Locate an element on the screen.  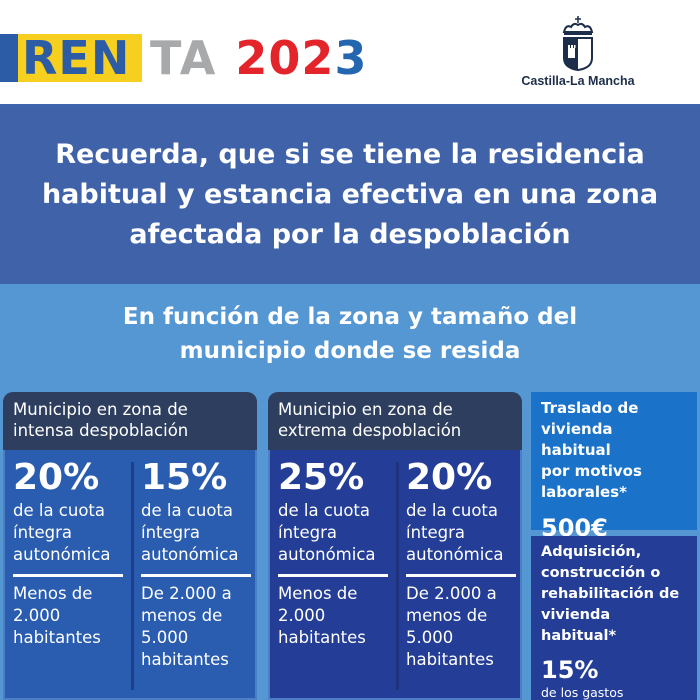
renta-part2: TA is located at coordinates (184, 58).